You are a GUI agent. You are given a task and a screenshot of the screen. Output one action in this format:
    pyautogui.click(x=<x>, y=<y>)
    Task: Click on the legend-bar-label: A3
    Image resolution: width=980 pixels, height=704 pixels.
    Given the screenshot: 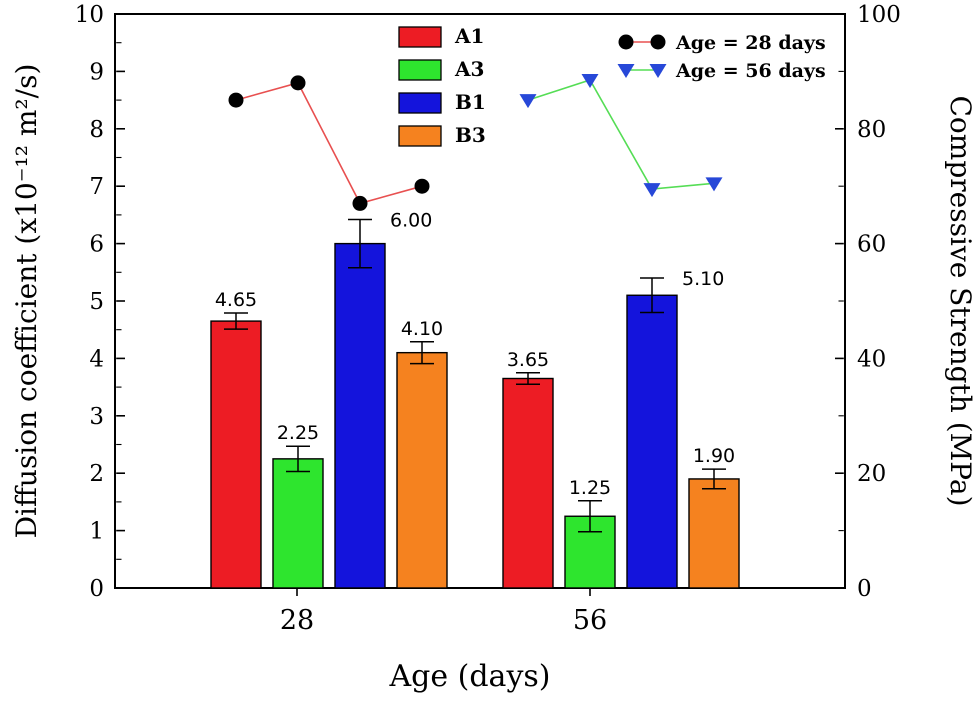 What is the action you would take?
    pyautogui.click(x=469, y=69)
    